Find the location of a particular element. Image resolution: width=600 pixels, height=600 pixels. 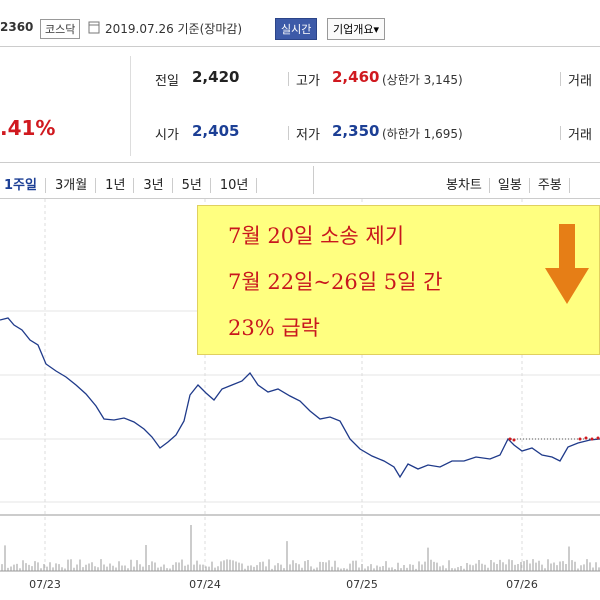

period-tabs: 1주일 3개월 1년 3년 5년 10년 is located at coordinates (135, 183).